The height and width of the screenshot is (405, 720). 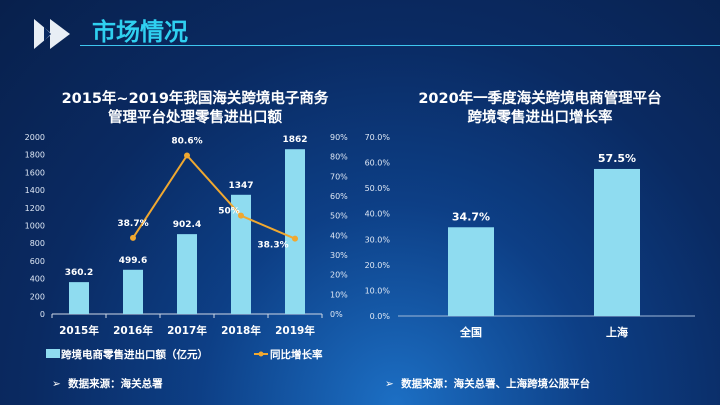 I want to click on bar-label: 1347, so click(x=240, y=186).